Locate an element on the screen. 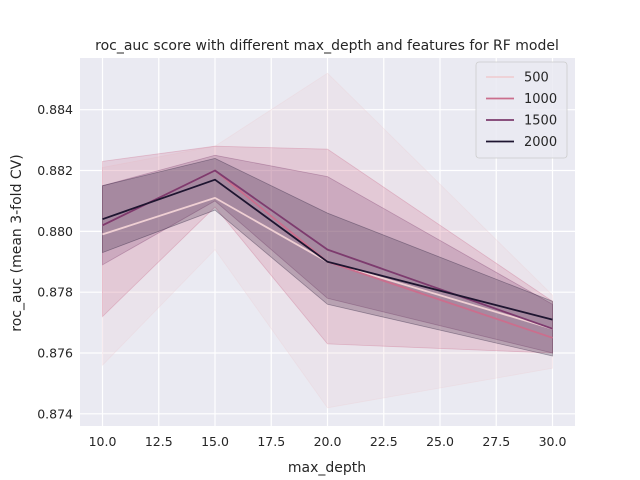  x-tick-label: 10.0 is located at coordinates (103, 441).